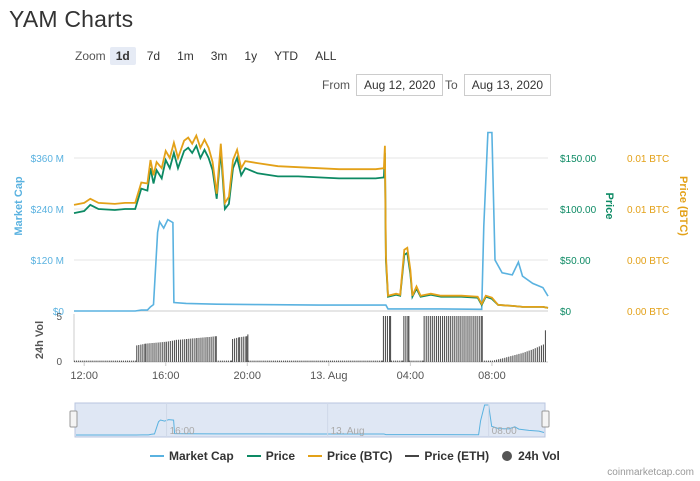 Image resolution: width=700 pixels, height=481 pixels. Describe the element at coordinates (192, 456) in the screenshot. I see `legend-market-cap: Market Cap` at that location.